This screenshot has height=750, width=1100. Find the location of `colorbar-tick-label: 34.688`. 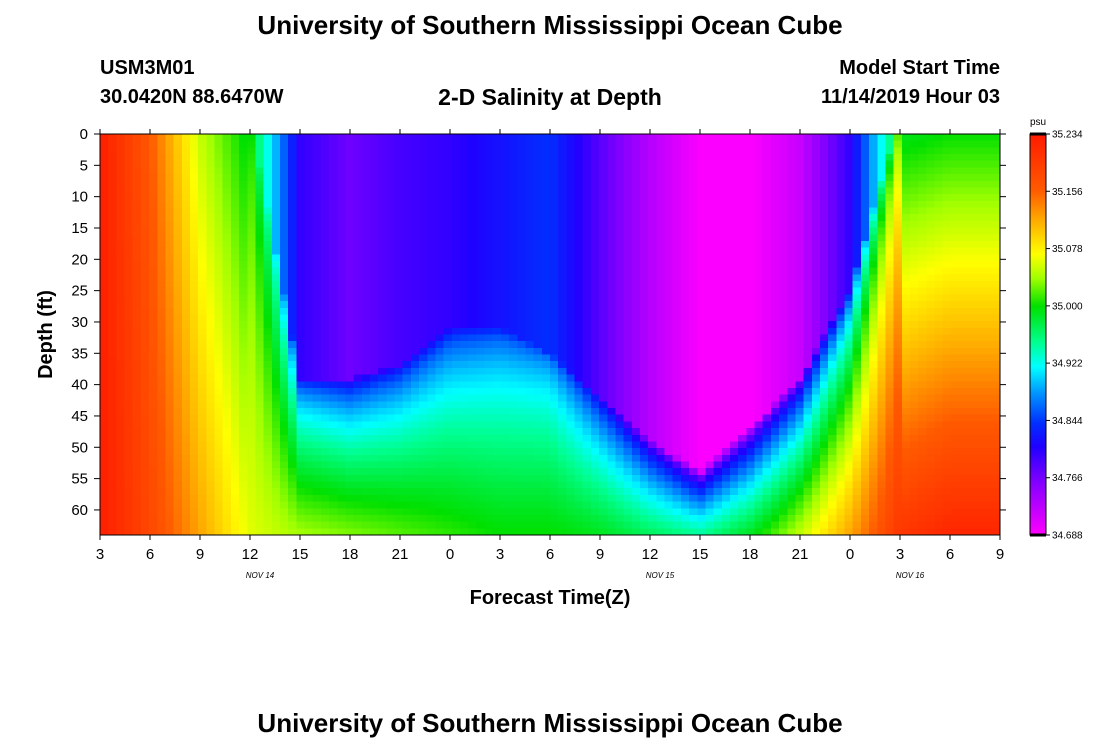

colorbar-tick-label: 34.688 is located at coordinates (1067, 536).